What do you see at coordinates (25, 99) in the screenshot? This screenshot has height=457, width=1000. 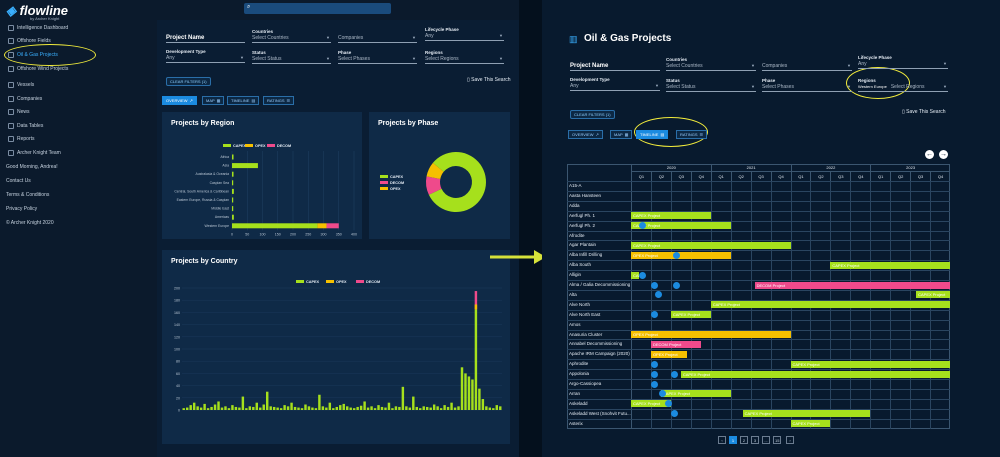 I see `sidebar-item-companies: Companies` at bounding box center [25, 99].